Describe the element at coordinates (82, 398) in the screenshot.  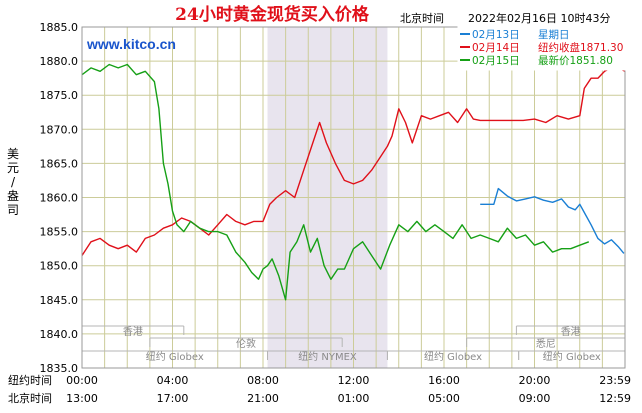
I see `bj-tick-label: 13:00` at that location.